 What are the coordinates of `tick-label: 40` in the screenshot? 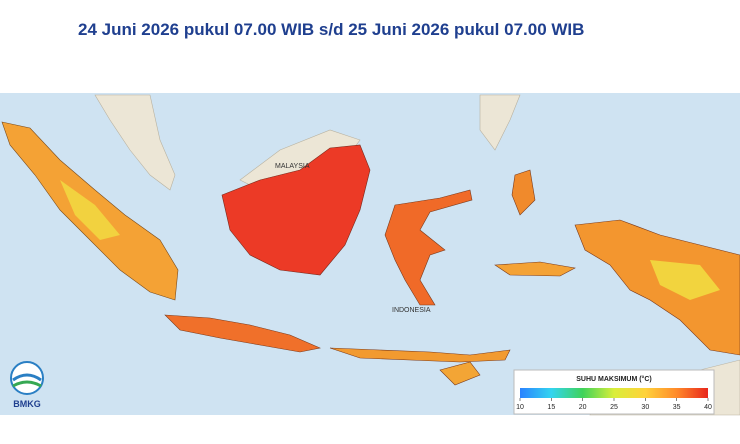 It's located at (708, 407).